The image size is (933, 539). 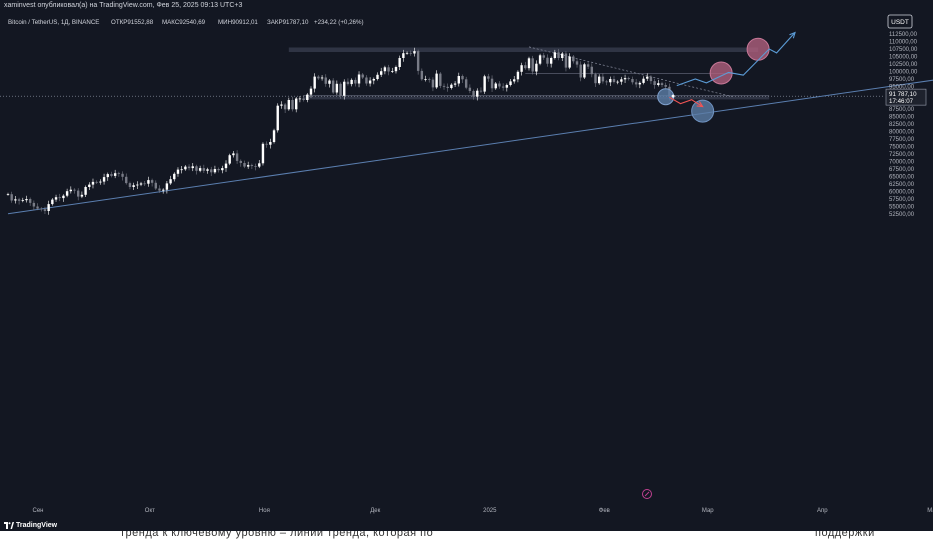 I want to click on price-tick-label: 77500,00, so click(x=902, y=140).